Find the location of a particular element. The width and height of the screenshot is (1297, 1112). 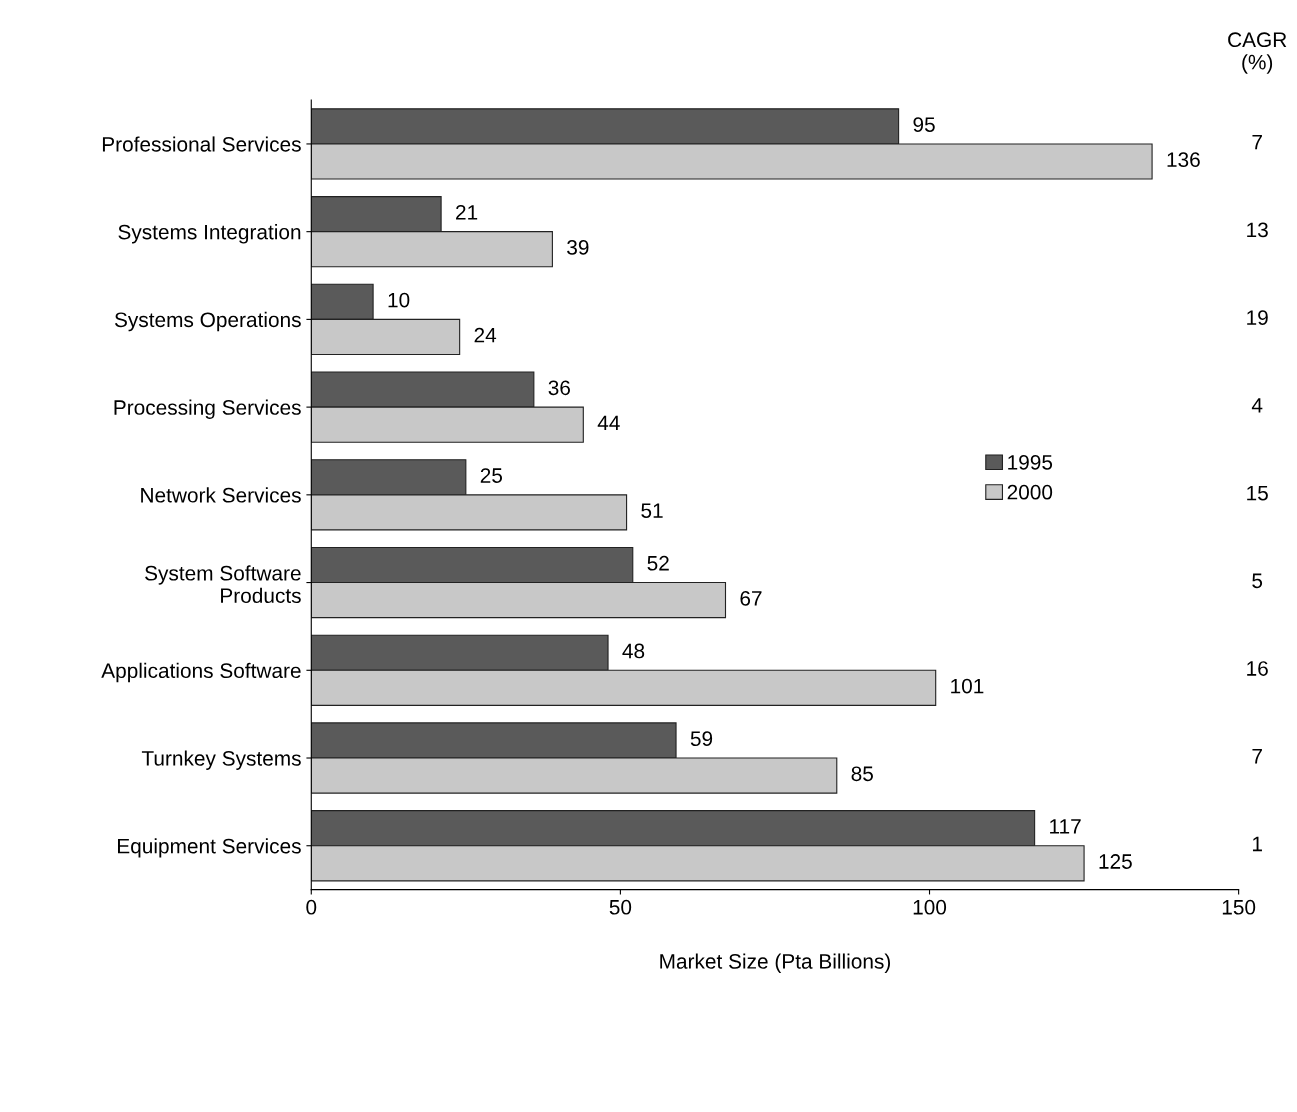

data-label: 48 is located at coordinates (633, 651).